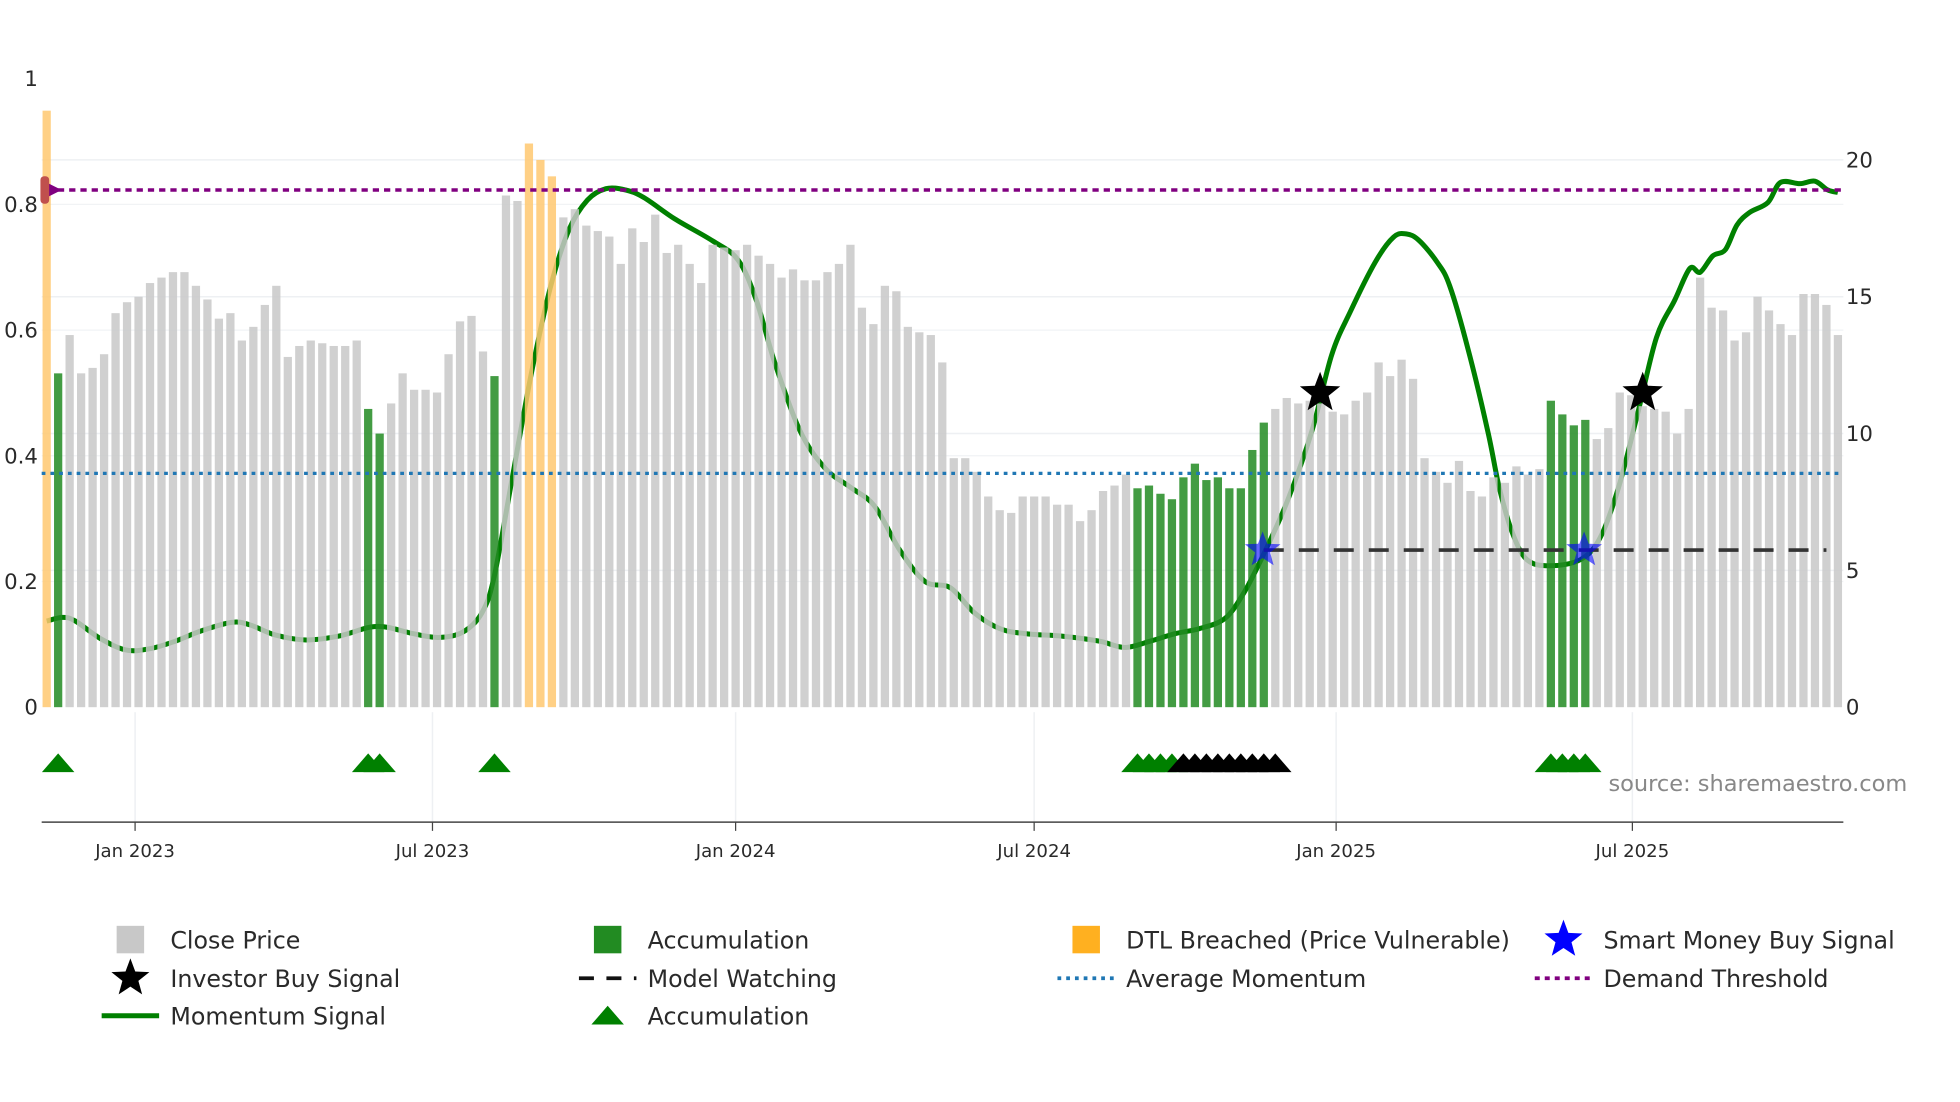 This screenshot has width=1960, height=1102. Describe the element at coordinates (1859, 297) in the screenshot. I see `right-axis-tick: 15` at that location.